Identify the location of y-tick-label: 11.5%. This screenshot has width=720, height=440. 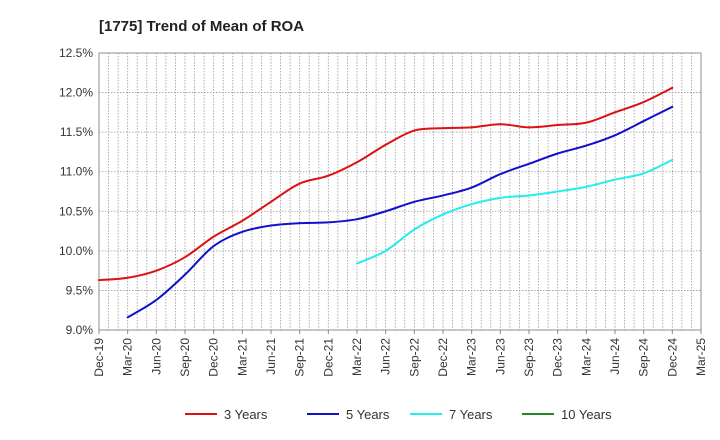
(76, 132).